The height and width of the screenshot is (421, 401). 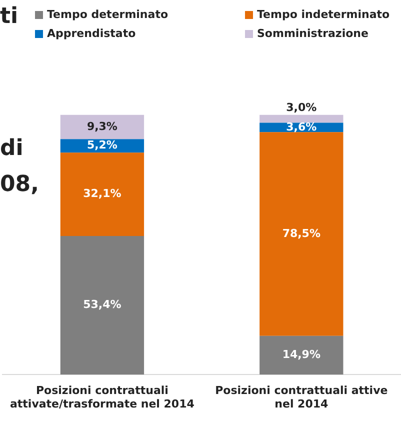 What do you see at coordinates (107, 14) in the screenshot?
I see `legend-label: Tempo determinato` at bounding box center [107, 14].